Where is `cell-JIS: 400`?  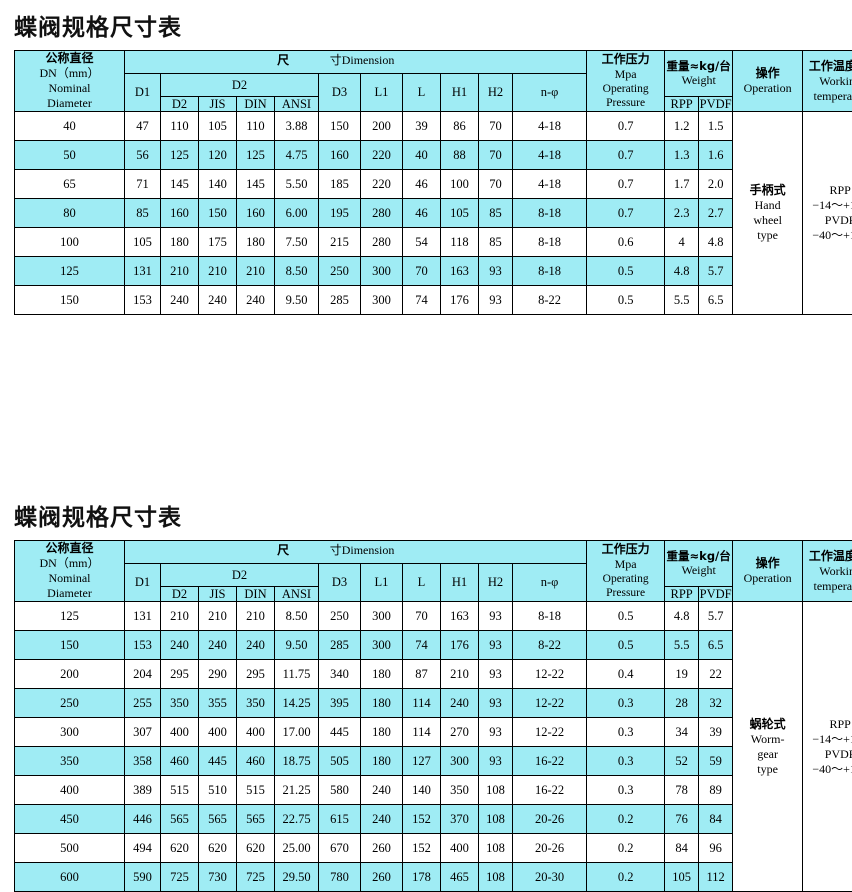
cell-JIS: 400 is located at coordinates (218, 732).